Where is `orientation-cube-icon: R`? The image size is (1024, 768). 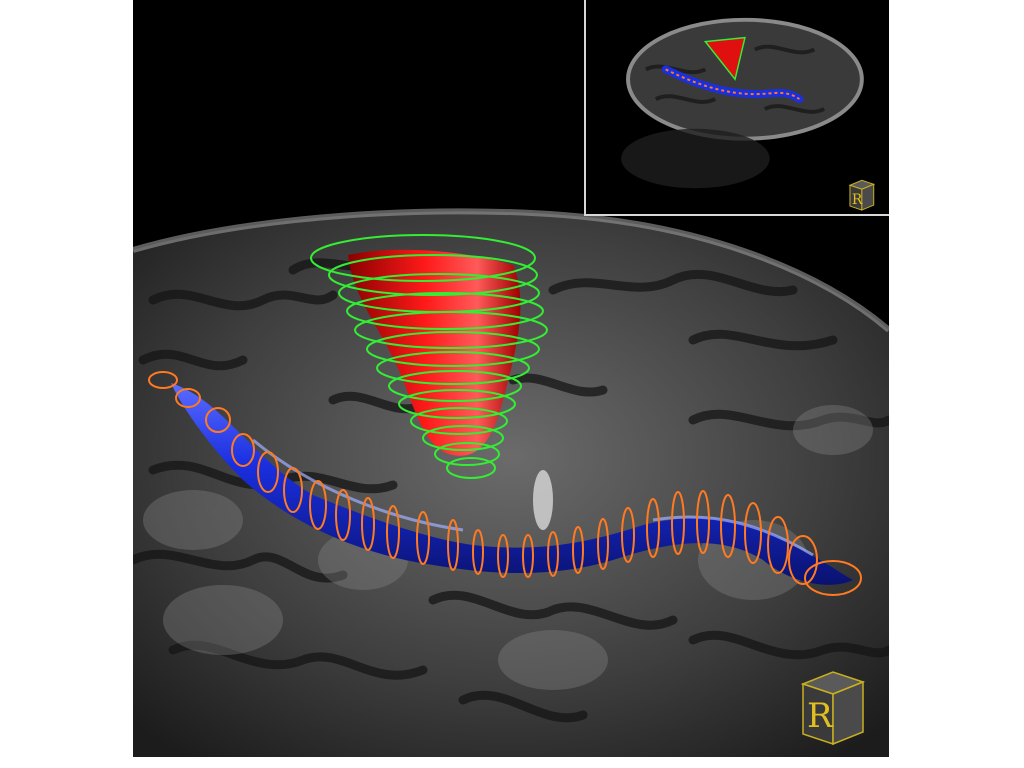
orientation-cube-icon: R is located at coordinates (833, 708).